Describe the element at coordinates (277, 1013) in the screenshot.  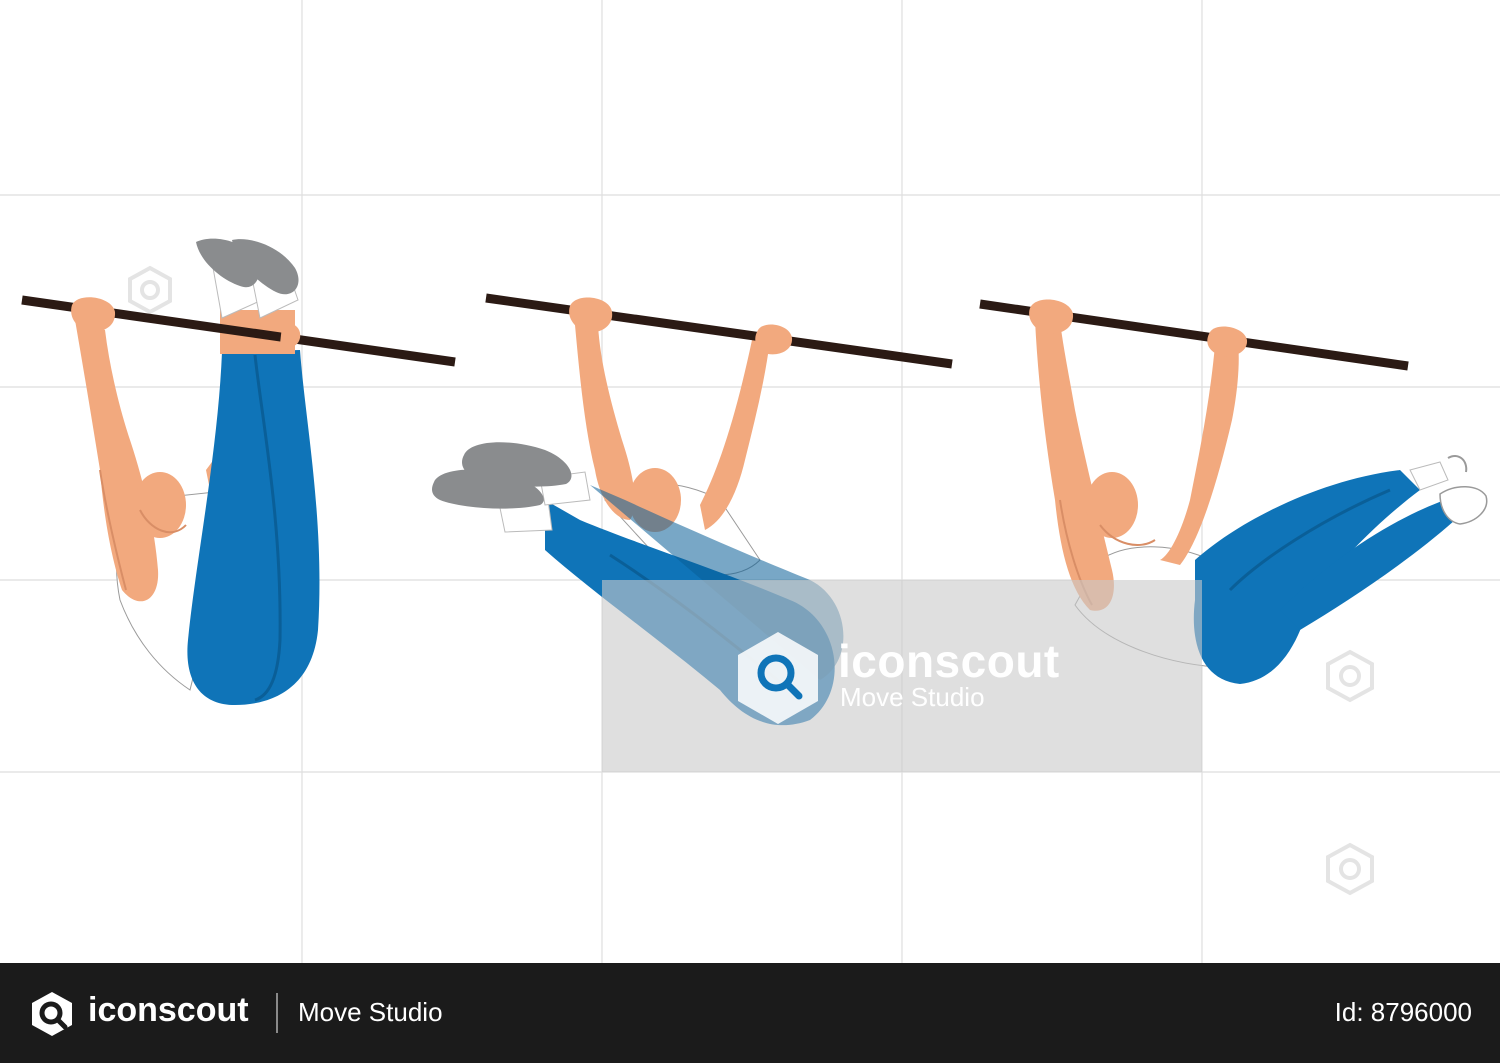
I see `footer-divider` at that location.